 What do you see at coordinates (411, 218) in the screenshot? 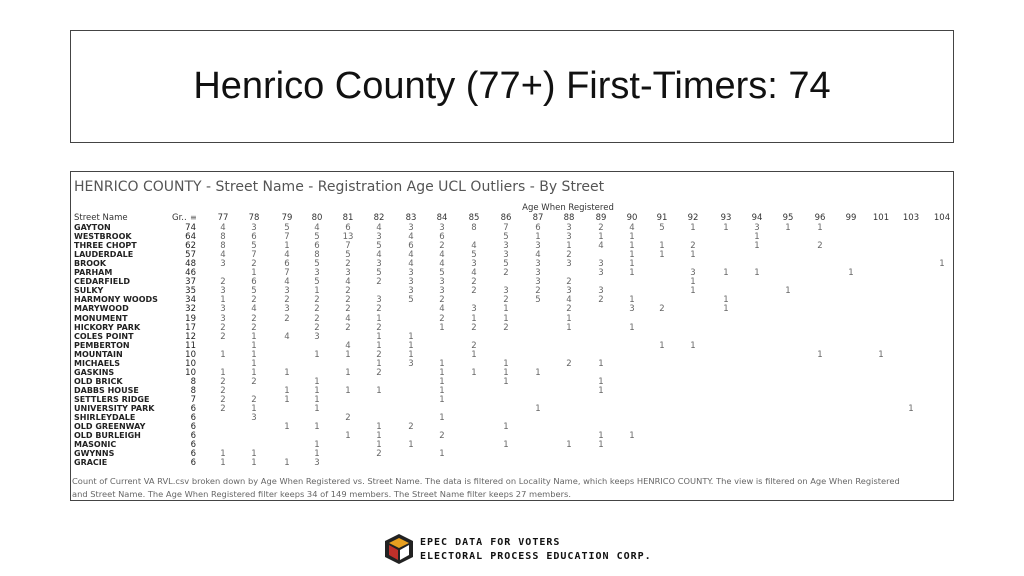
I see `column-header: 83` at bounding box center [411, 218].